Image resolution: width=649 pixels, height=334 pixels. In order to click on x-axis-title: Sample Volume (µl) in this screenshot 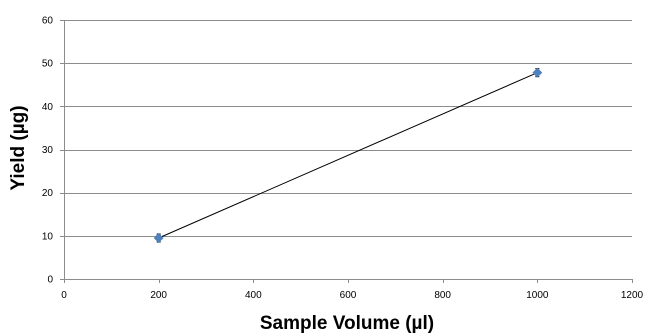, I will do `click(347, 323)`.